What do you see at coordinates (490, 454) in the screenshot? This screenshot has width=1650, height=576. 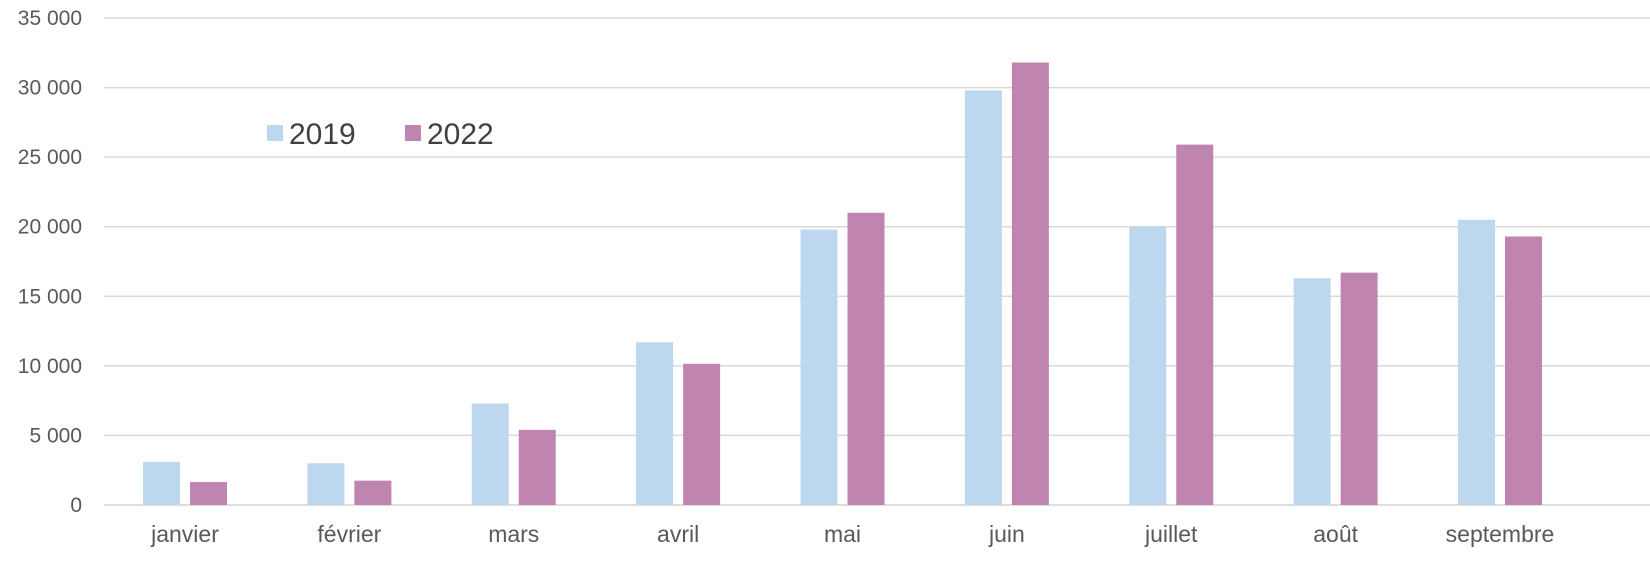 I see `bar-2019-mars` at bounding box center [490, 454].